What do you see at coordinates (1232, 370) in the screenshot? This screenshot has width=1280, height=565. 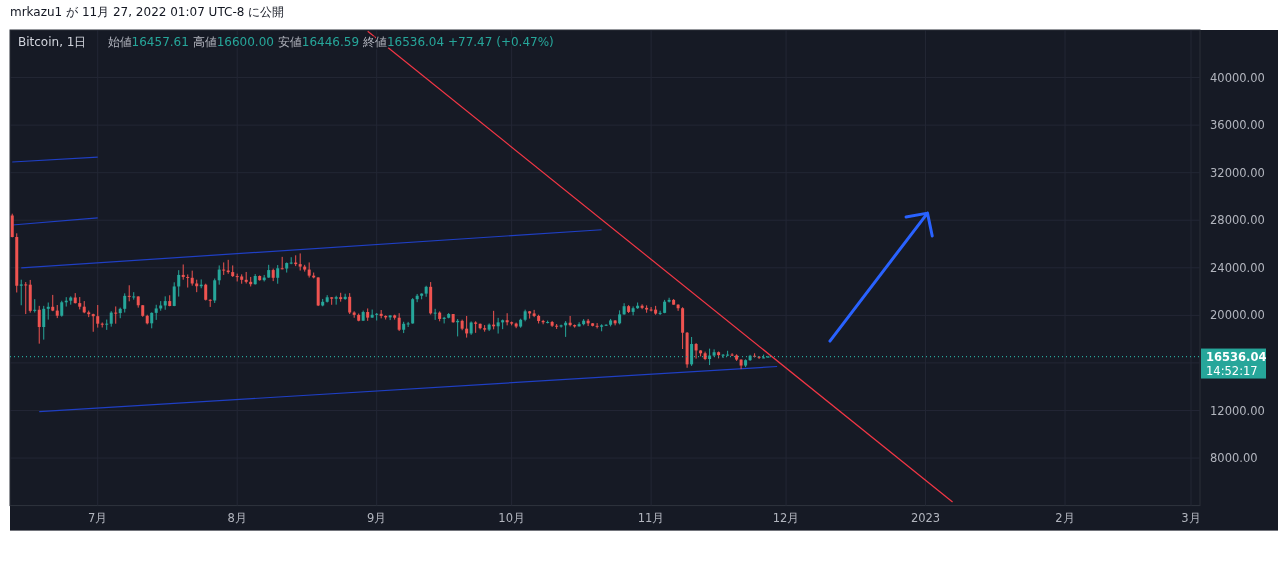 I see `text: 14:52:17` at bounding box center [1232, 370].